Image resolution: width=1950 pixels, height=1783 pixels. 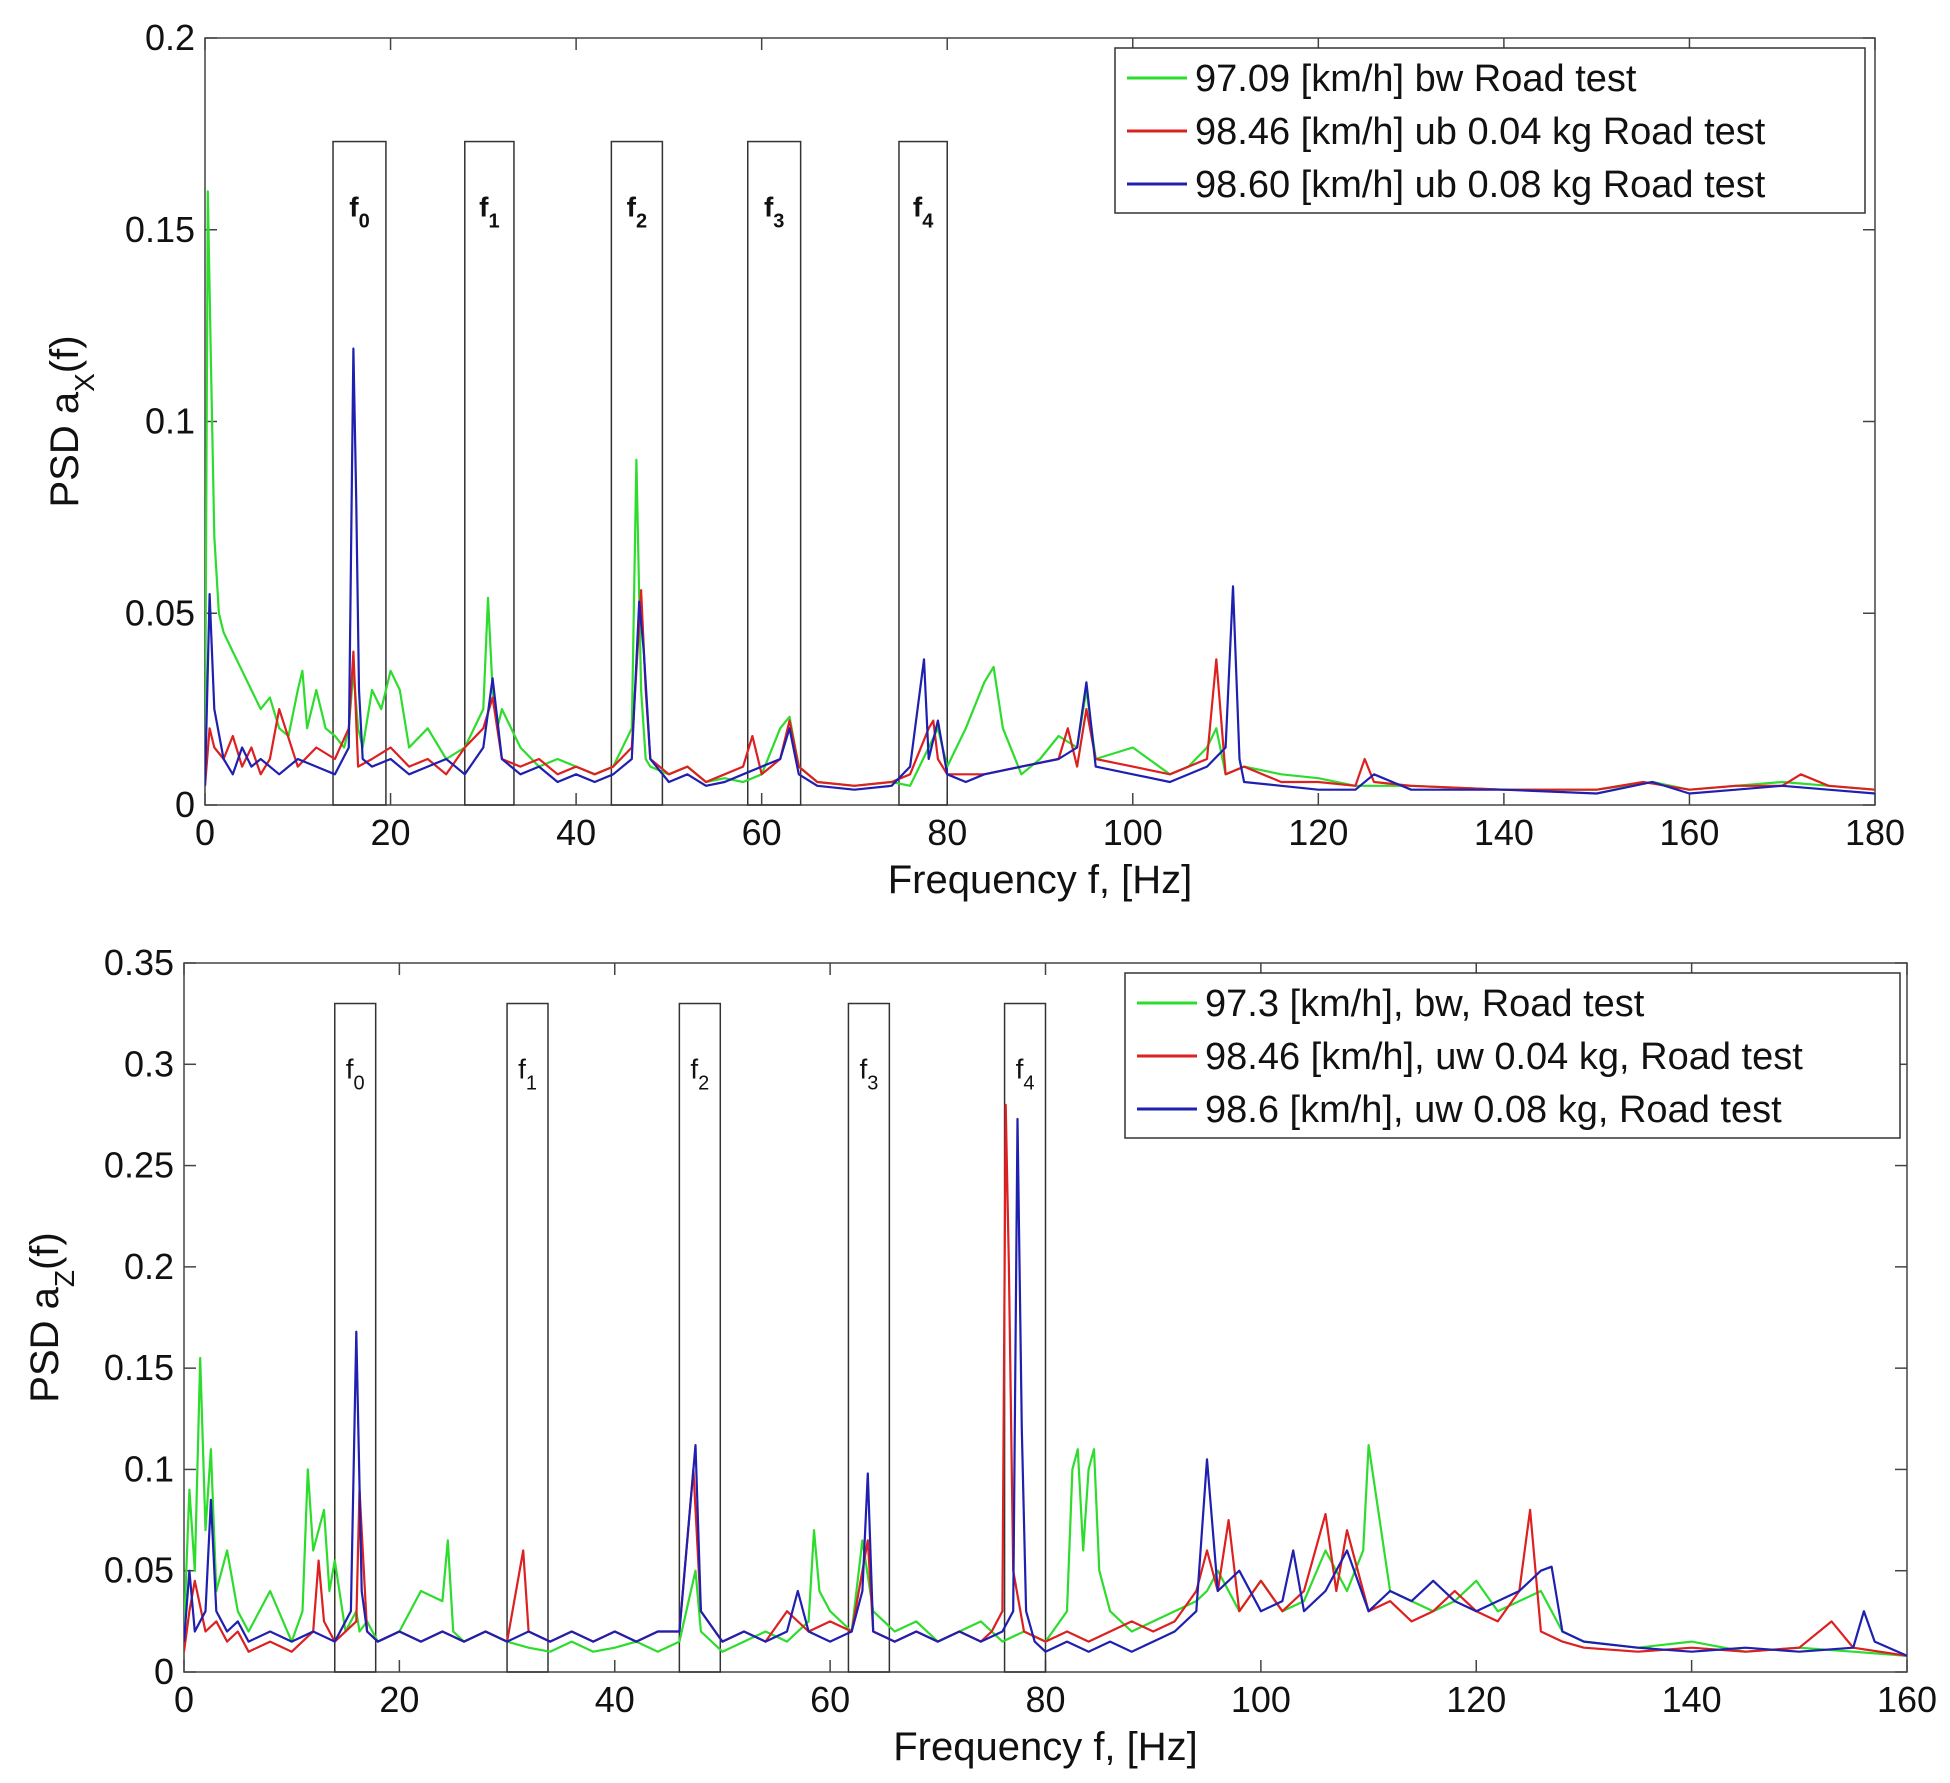 What do you see at coordinates (1425, 1004) in the screenshot?
I see `legend-entry: 97.3 [km/h], bw, Road test` at bounding box center [1425, 1004].